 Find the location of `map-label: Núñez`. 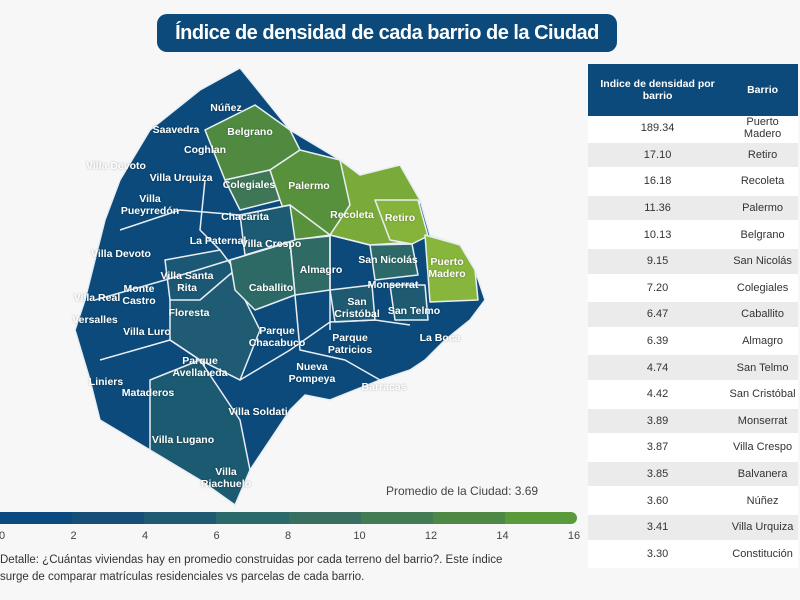

map-label: Núñez is located at coordinates (226, 108).